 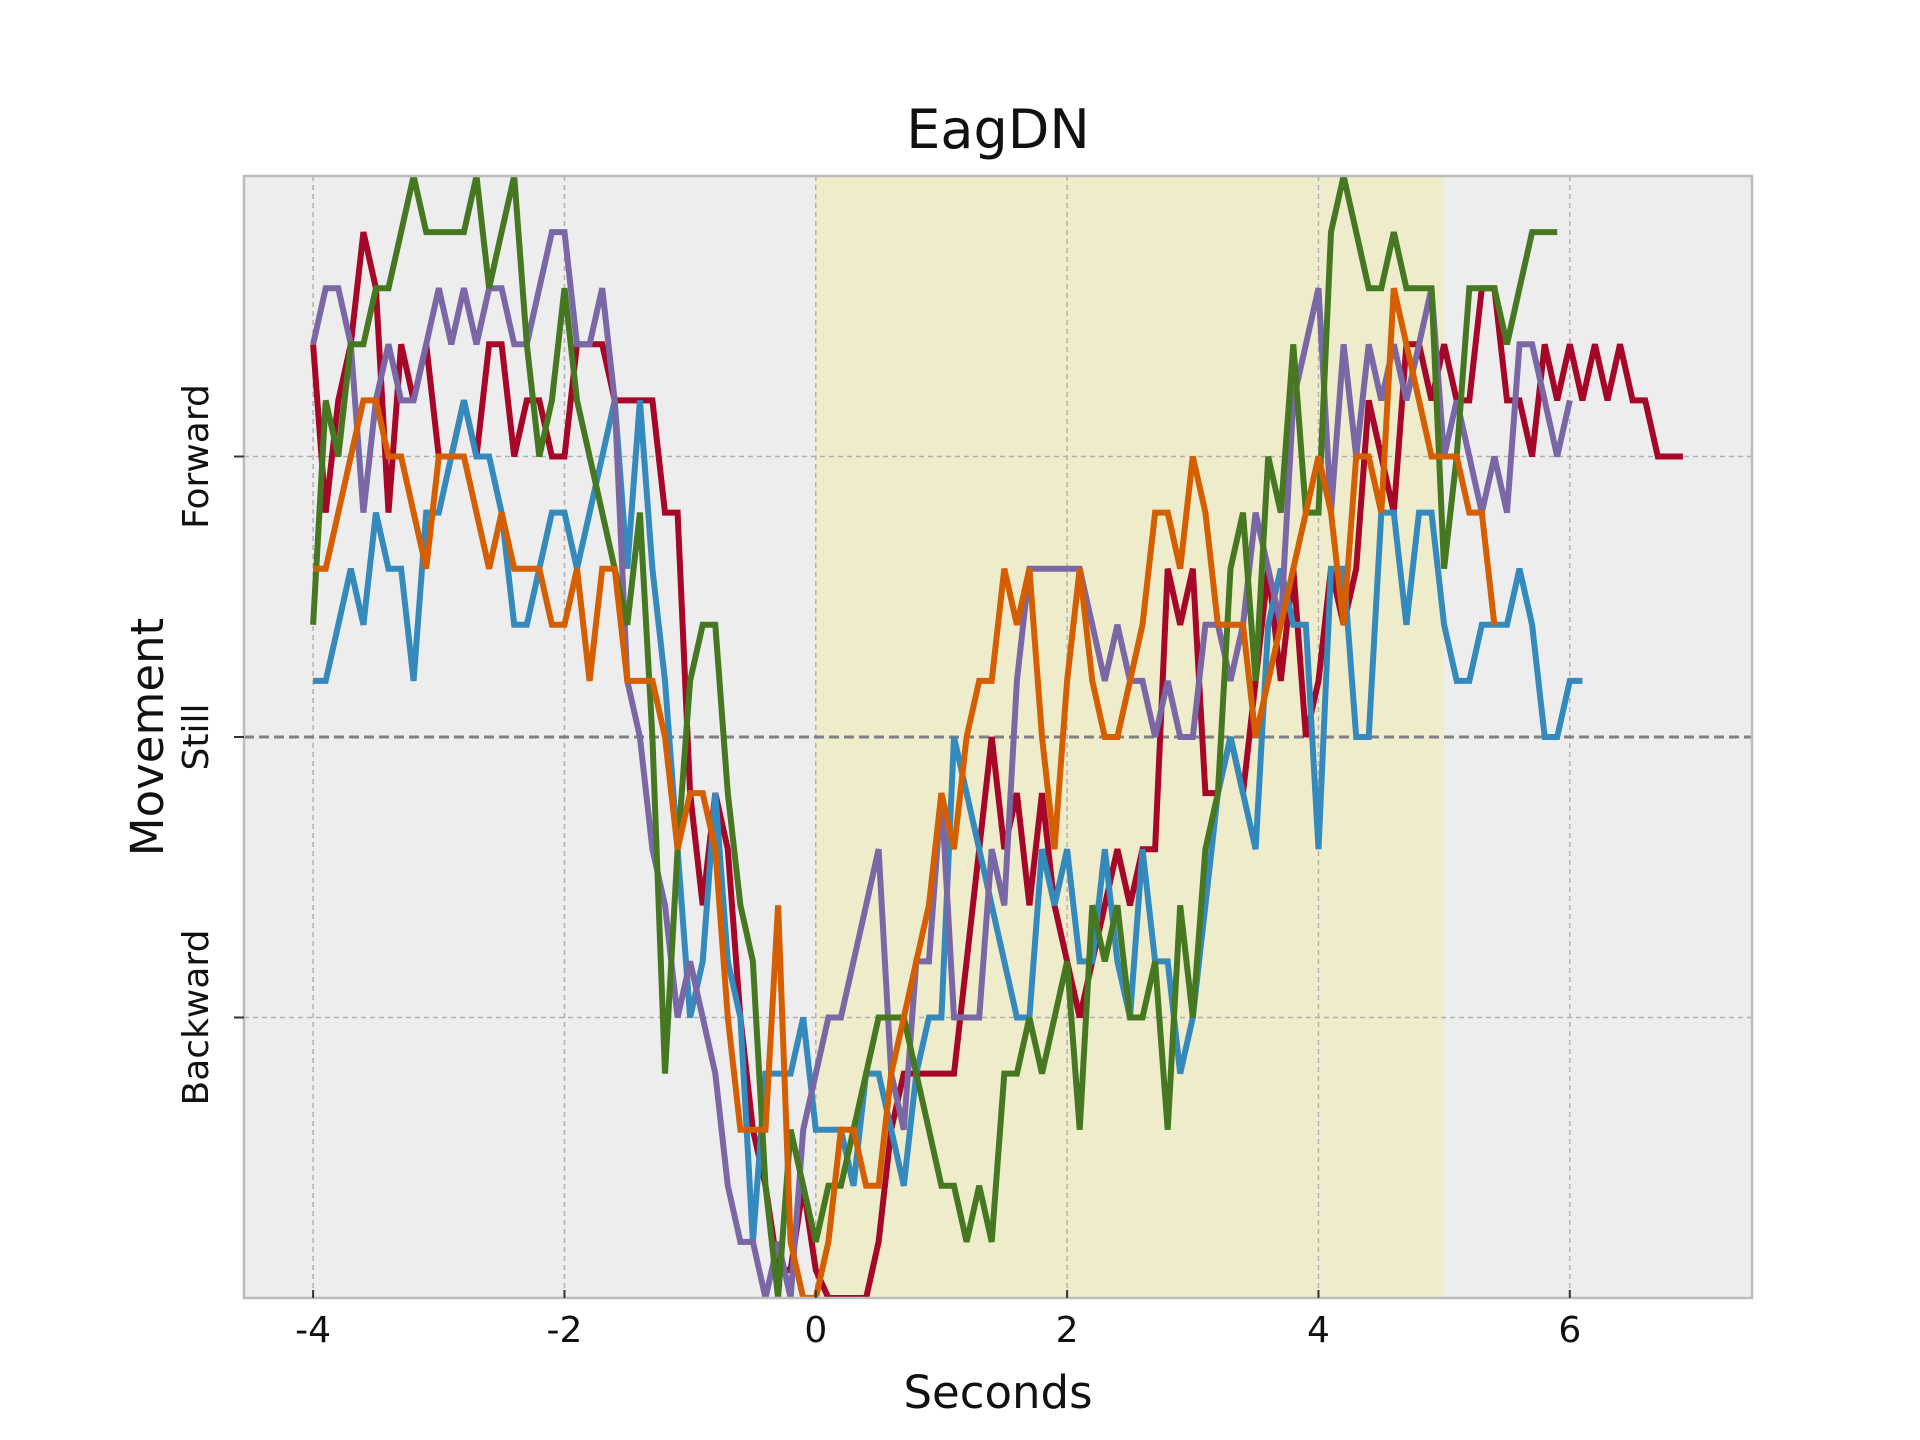 I want to click on x-tick-label: 0, so click(x=815, y=1330).